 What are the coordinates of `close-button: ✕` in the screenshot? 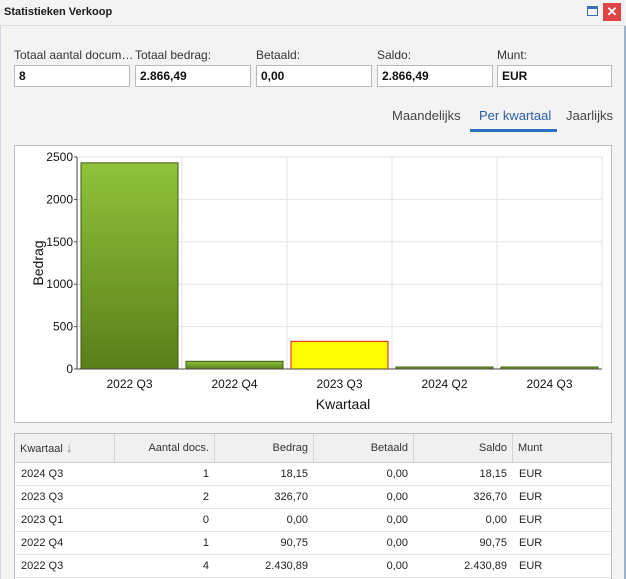 It's located at (612, 12).